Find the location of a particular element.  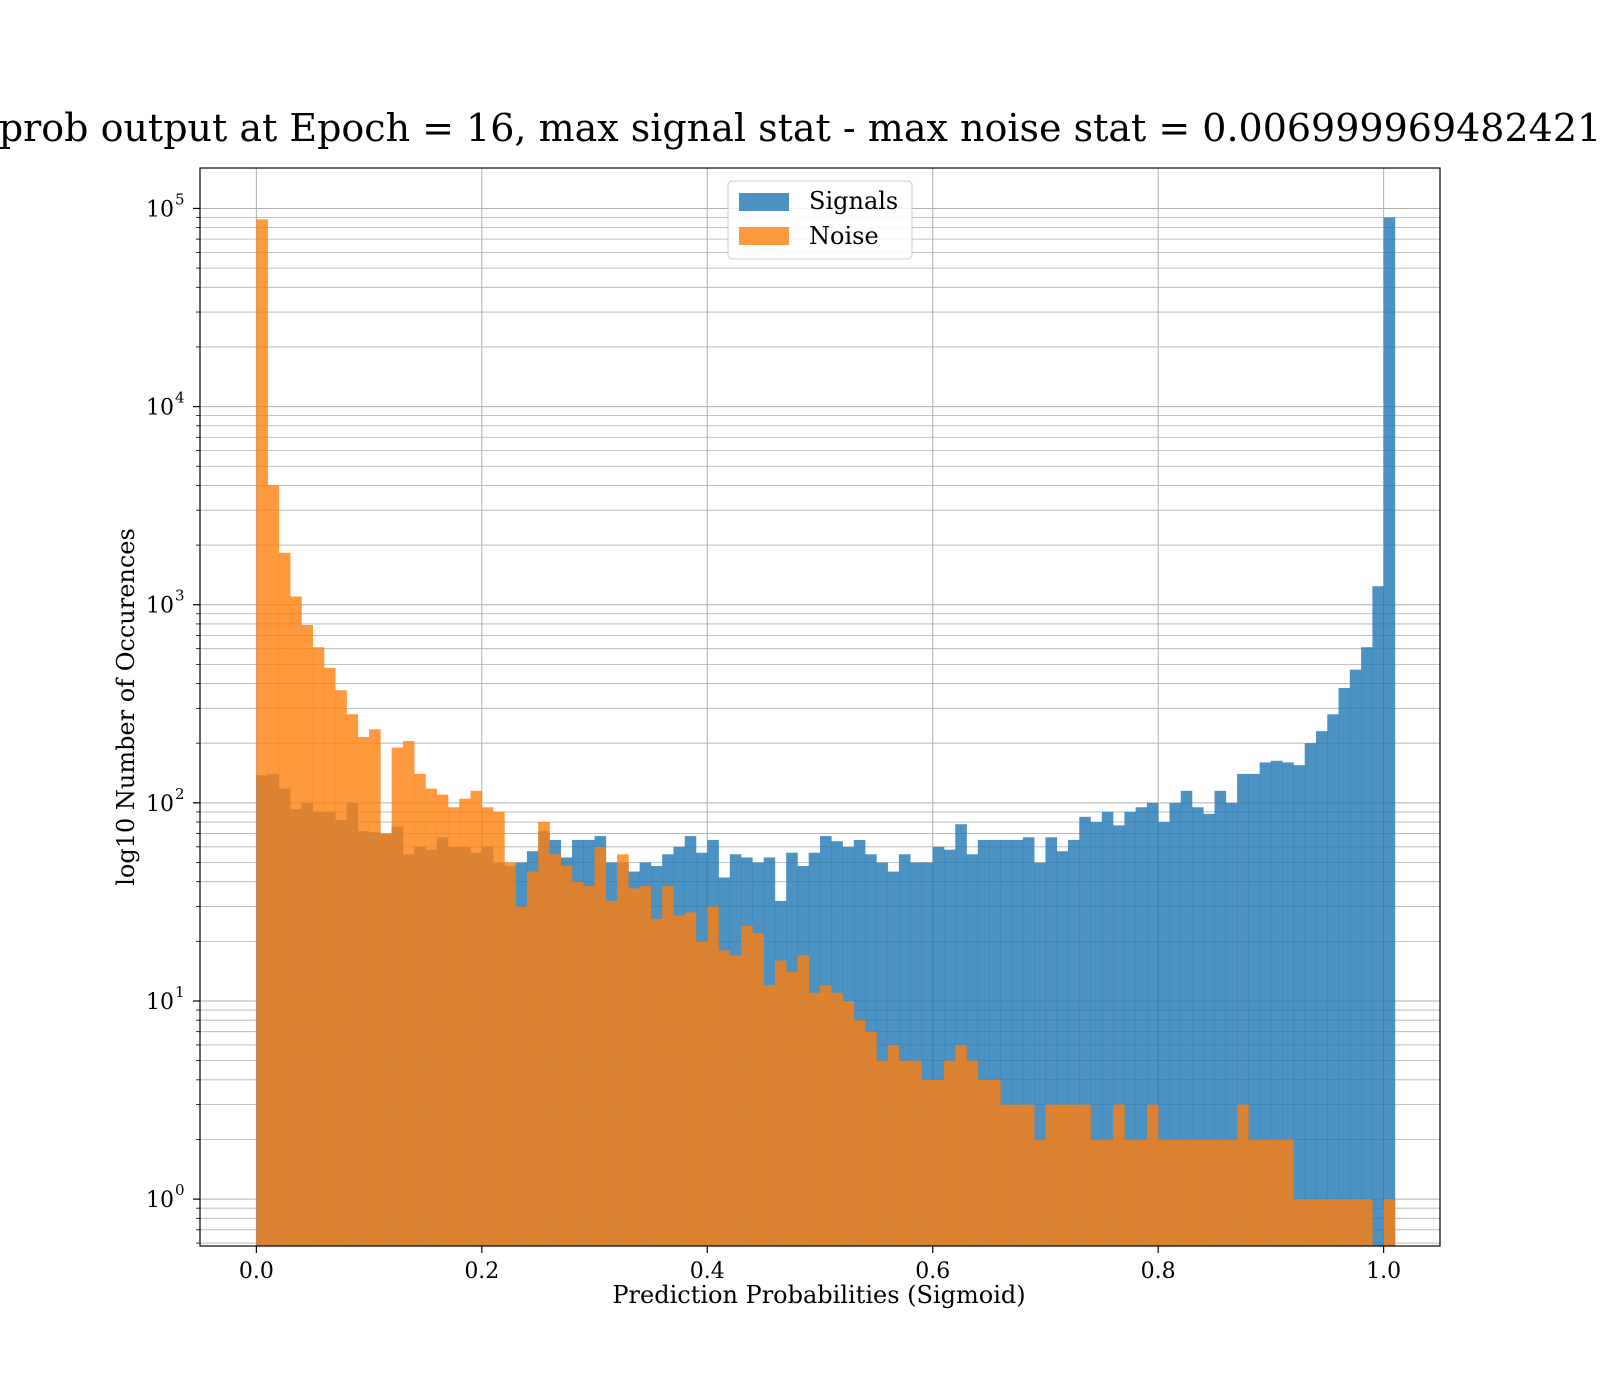

y-tick-label-exponent: 1 is located at coordinates (180, 992).